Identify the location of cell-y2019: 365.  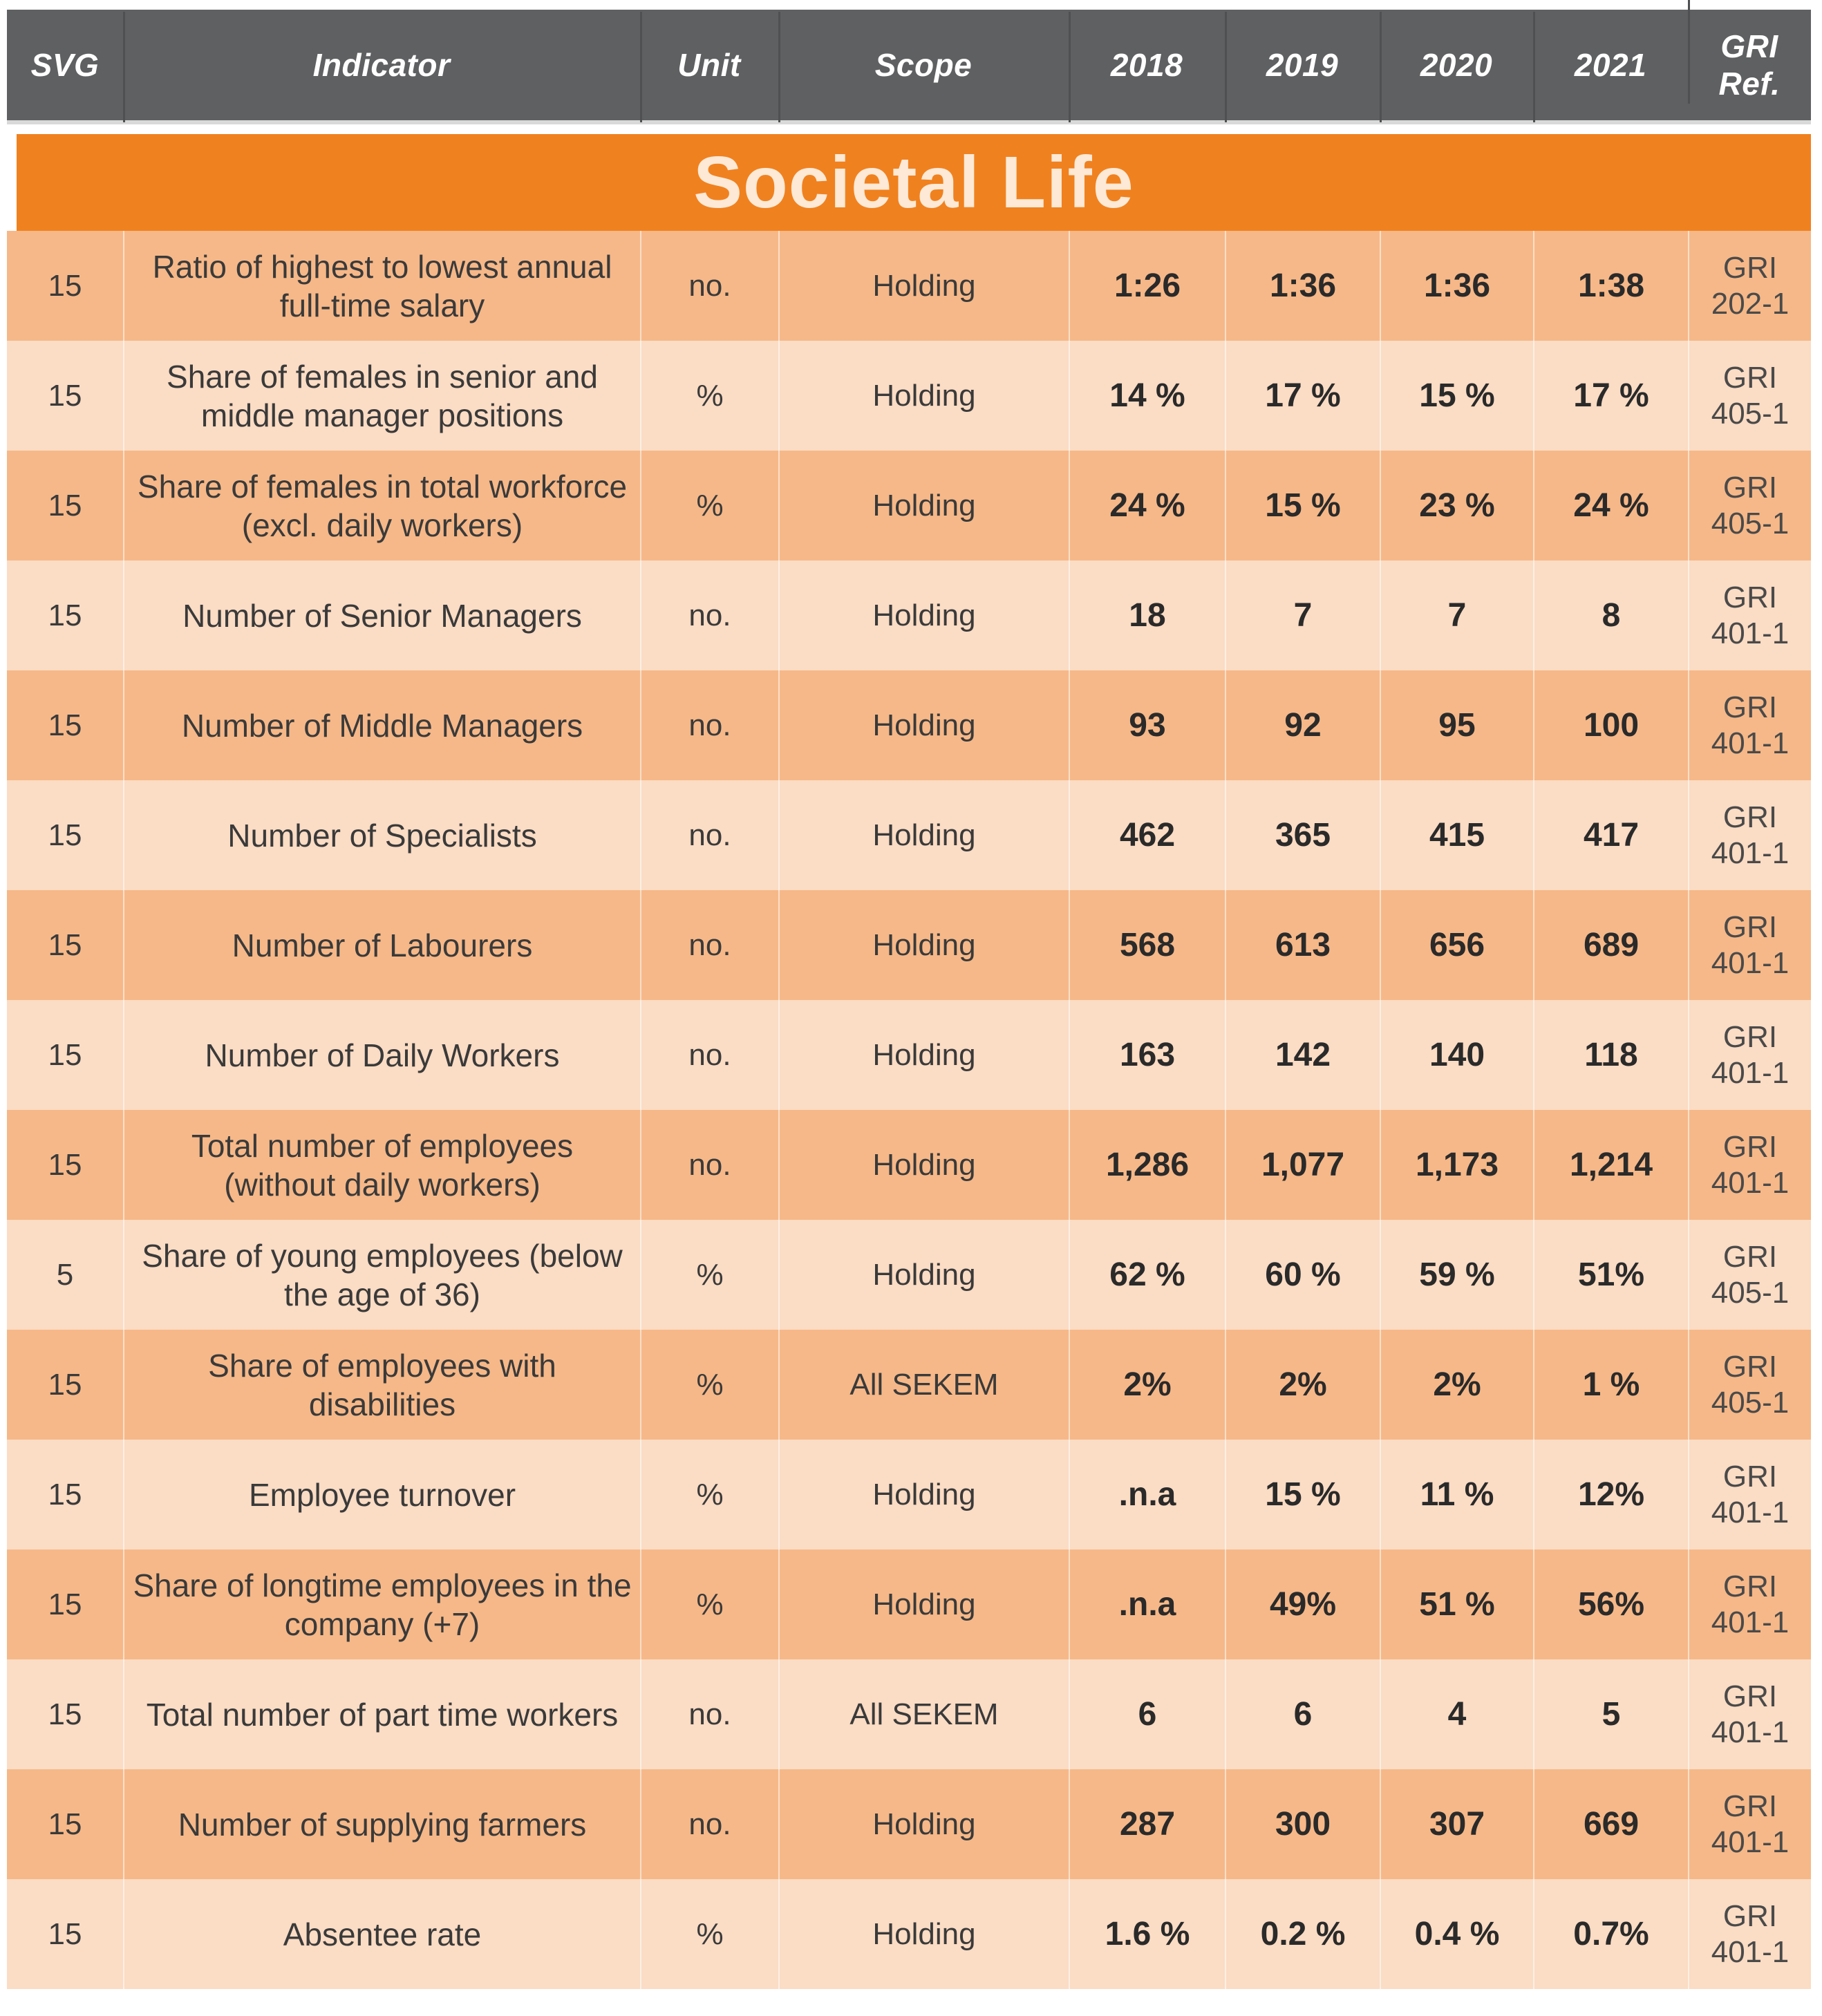
(1302, 835).